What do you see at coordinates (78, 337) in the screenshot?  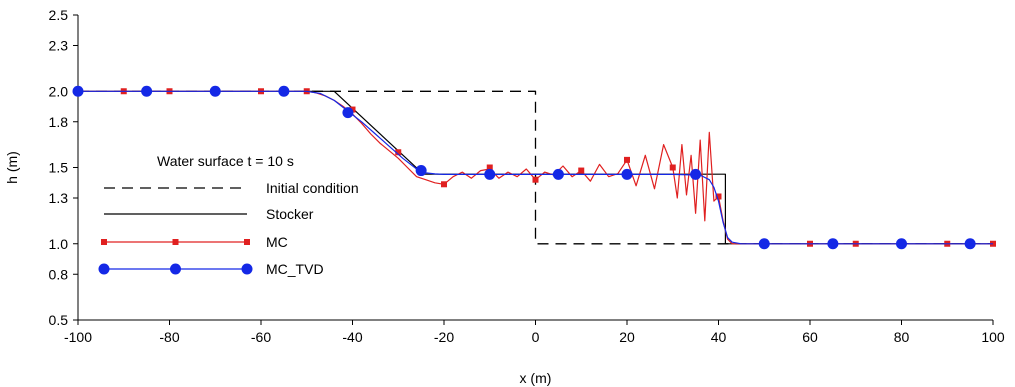 I see `x-tick-label: -100` at bounding box center [78, 337].